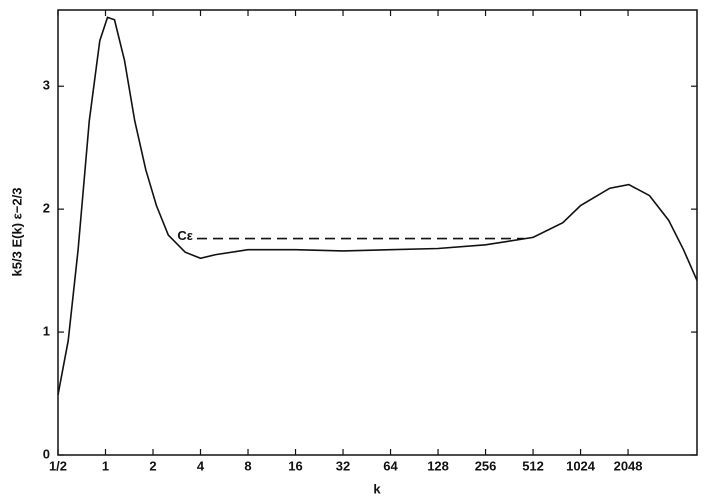 Image resolution: width=708 pixels, height=504 pixels. Describe the element at coordinates (16, 232) in the screenshot. I see `y-axis-label: k5/3 E(k) ε−2/3` at that location.